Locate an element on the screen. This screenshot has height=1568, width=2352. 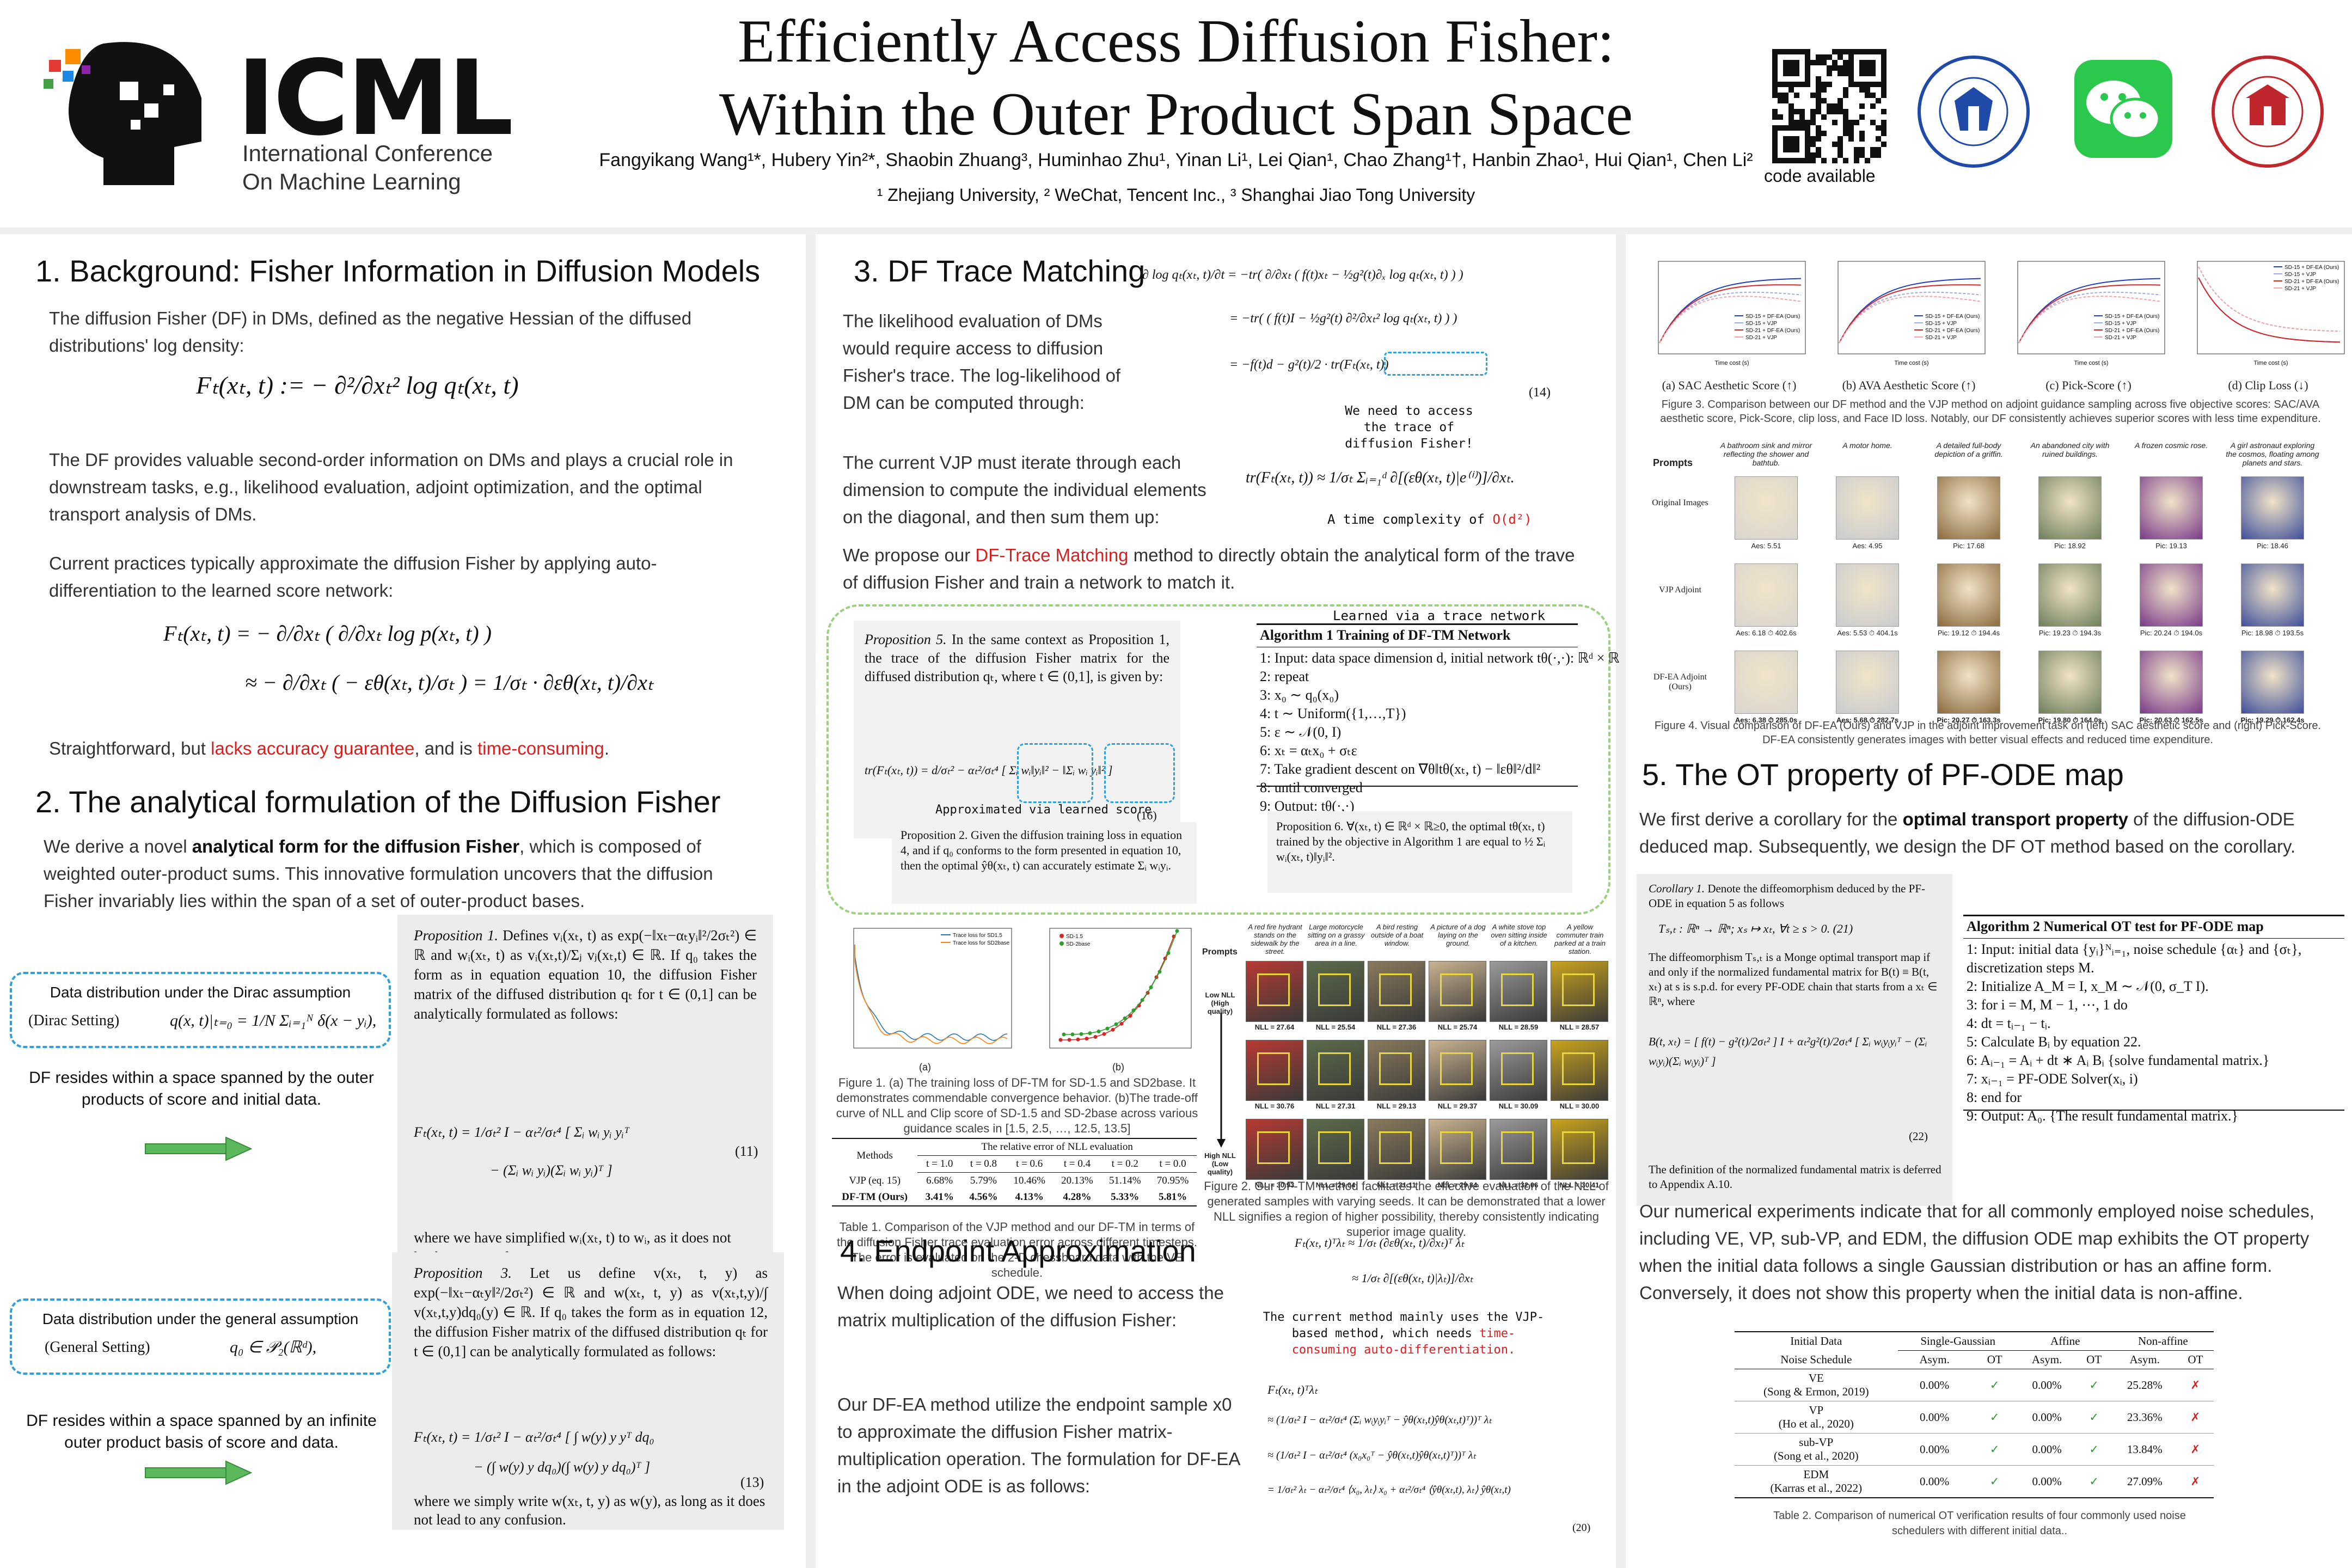
figure-4-score: Pic: 19.13 is located at coordinates (2171, 546).